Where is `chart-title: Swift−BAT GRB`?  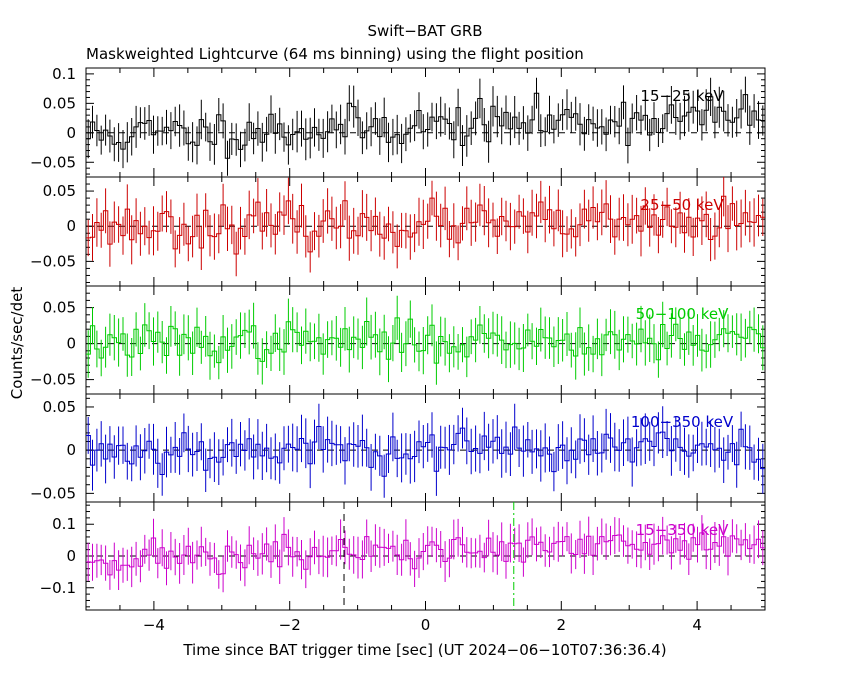
chart-title: Swift−BAT GRB is located at coordinates (424, 31).